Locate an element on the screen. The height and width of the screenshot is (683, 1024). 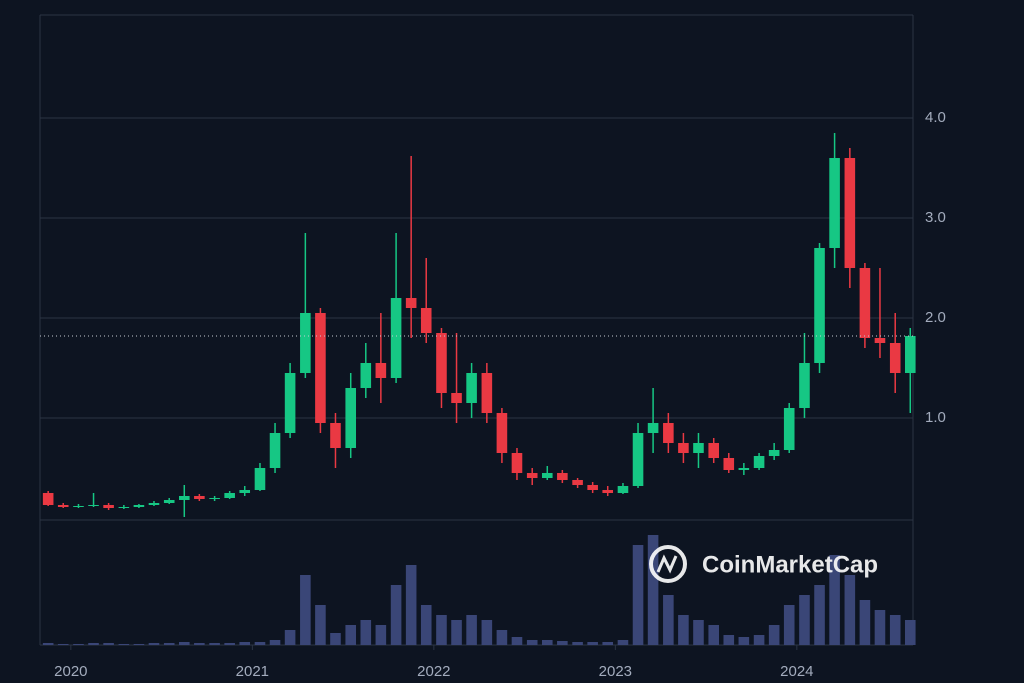
watermark: CoinMarketCap is located at coordinates (763, 564).